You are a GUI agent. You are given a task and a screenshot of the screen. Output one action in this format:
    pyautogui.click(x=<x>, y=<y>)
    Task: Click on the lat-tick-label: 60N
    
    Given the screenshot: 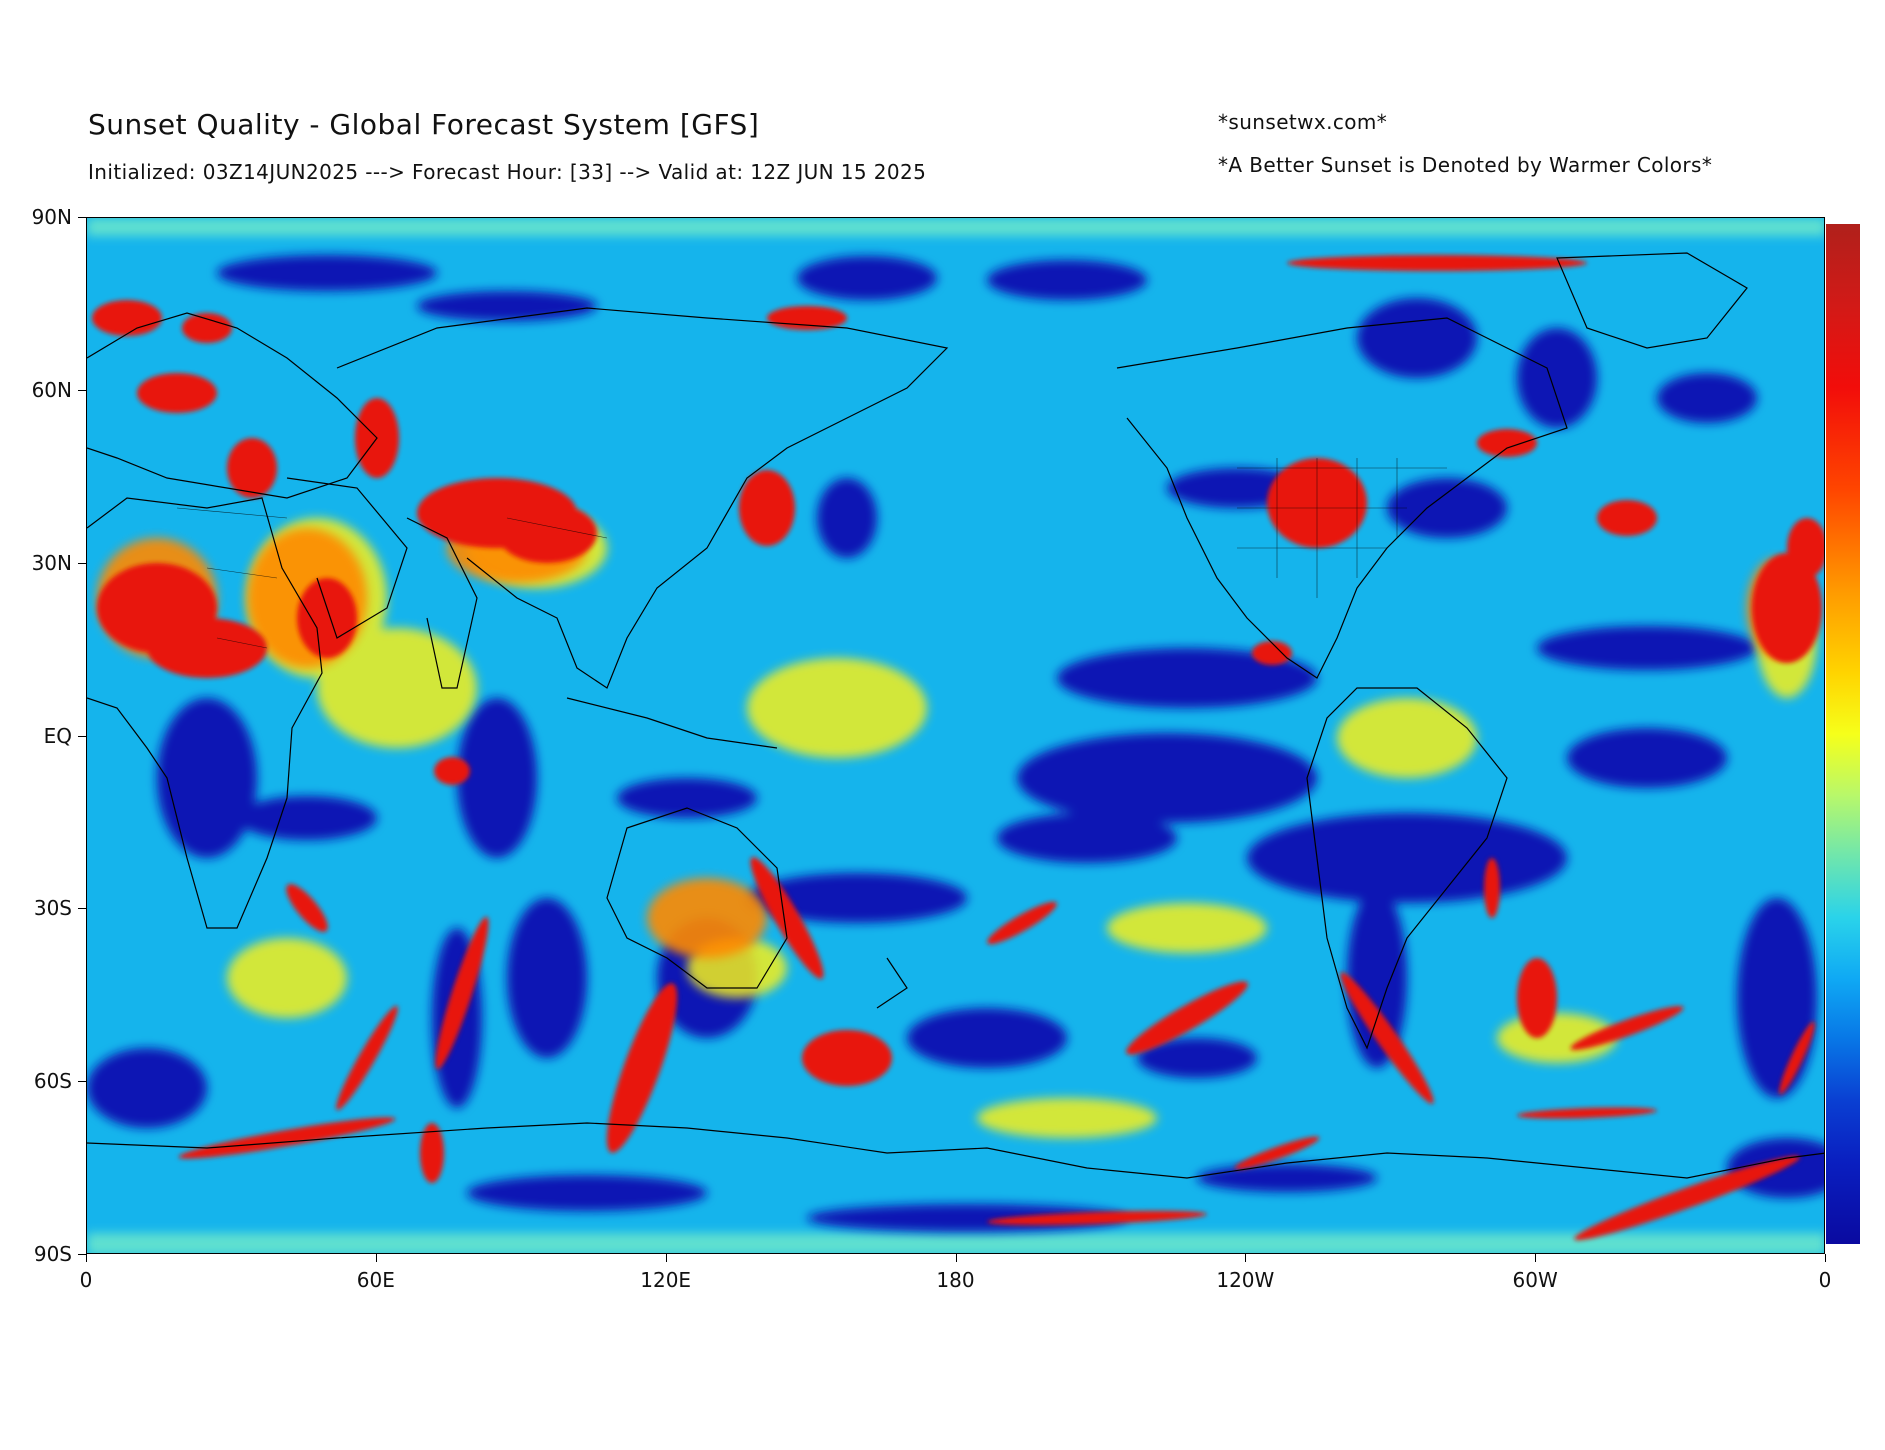 What is the action you would take?
    pyautogui.click(x=51, y=389)
    